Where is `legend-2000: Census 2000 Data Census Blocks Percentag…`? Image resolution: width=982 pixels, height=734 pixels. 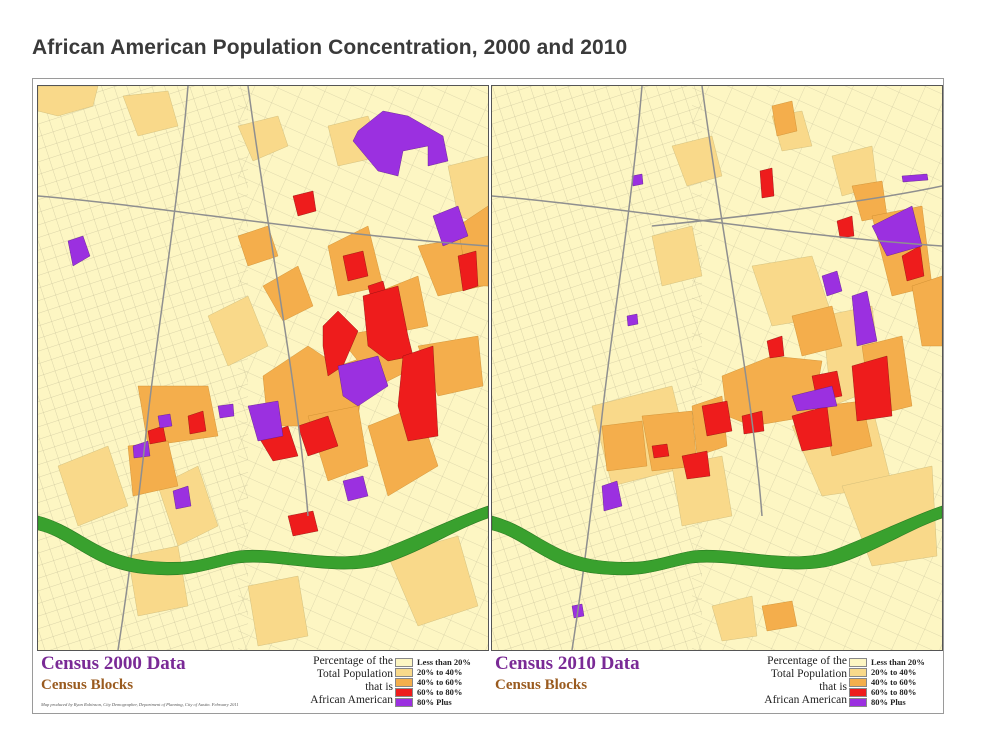
legend-2000: Census 2000 Data Census Blocks Percentag… is located at coordinates (263, 681).